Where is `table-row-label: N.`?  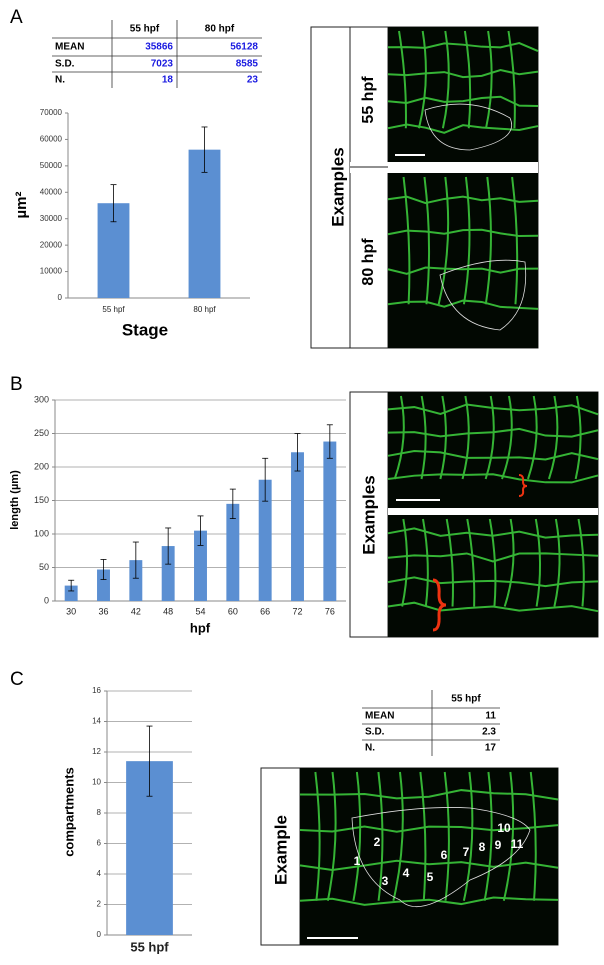
table-row-label: N. is located at coordinates (60, 80).